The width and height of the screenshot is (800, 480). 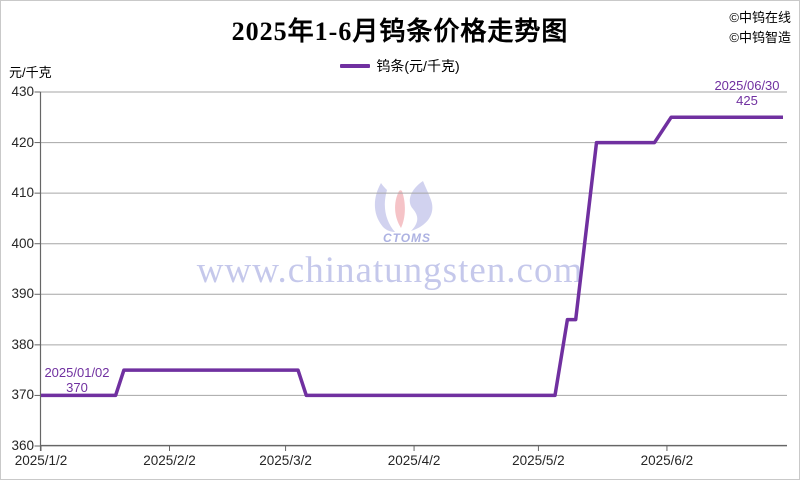 What do you see at coordinates (77, 387) in the screenshot?
I see `annotation-first-value: 370` at bounding box center [77, 387].